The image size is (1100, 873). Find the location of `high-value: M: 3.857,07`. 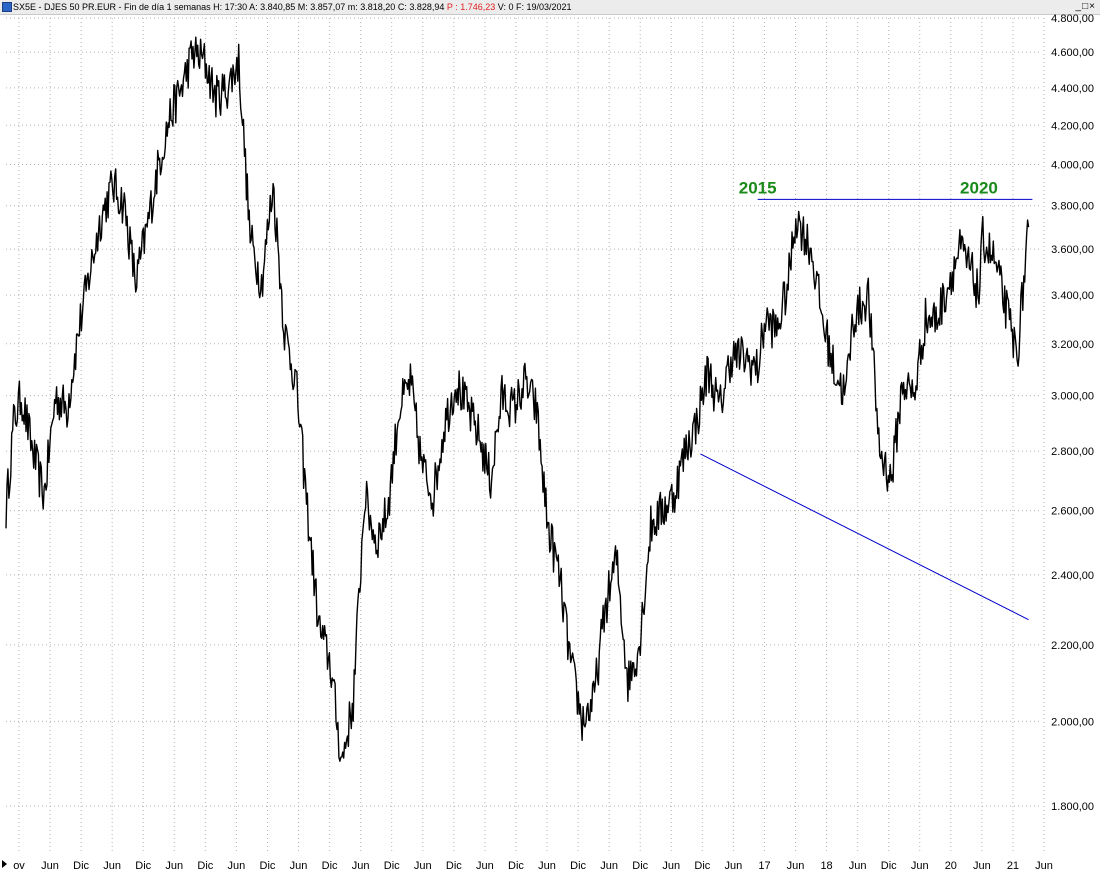

high-value: M: 3.857,07 is located at coordinates (321, 7).